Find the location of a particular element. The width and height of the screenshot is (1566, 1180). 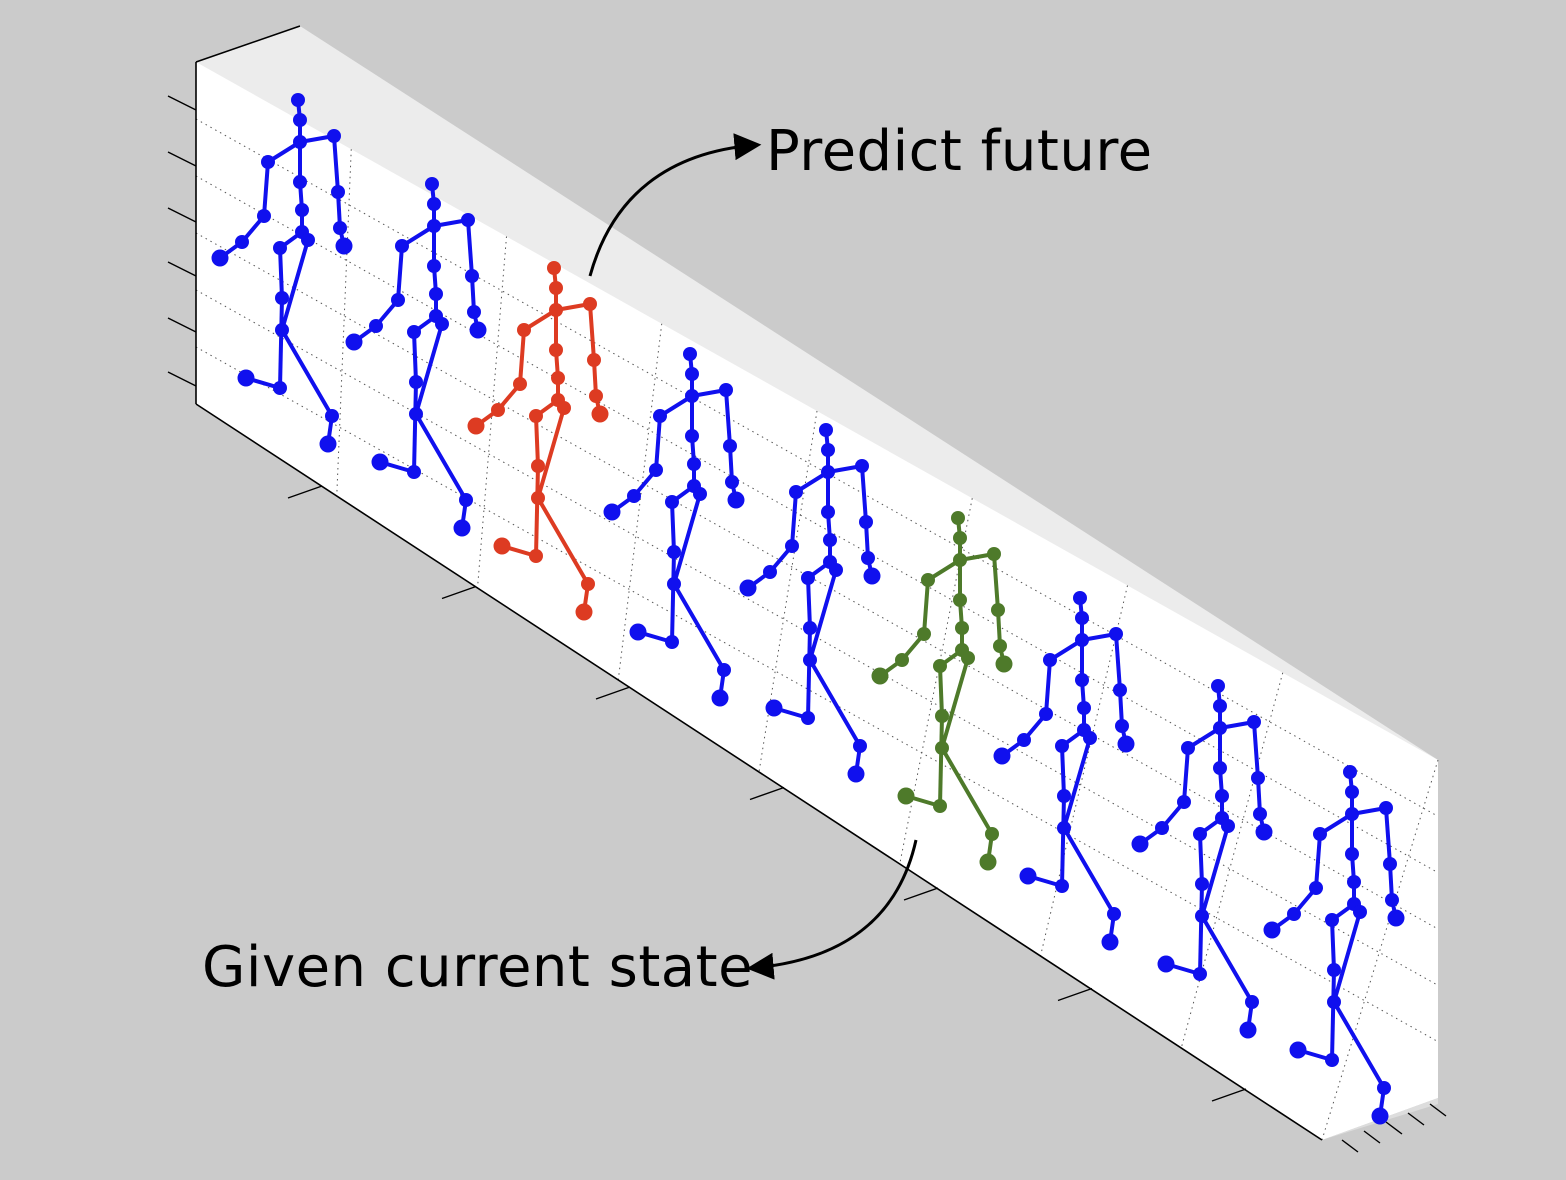

z-axis-tick is located at coordinates (182, 215).